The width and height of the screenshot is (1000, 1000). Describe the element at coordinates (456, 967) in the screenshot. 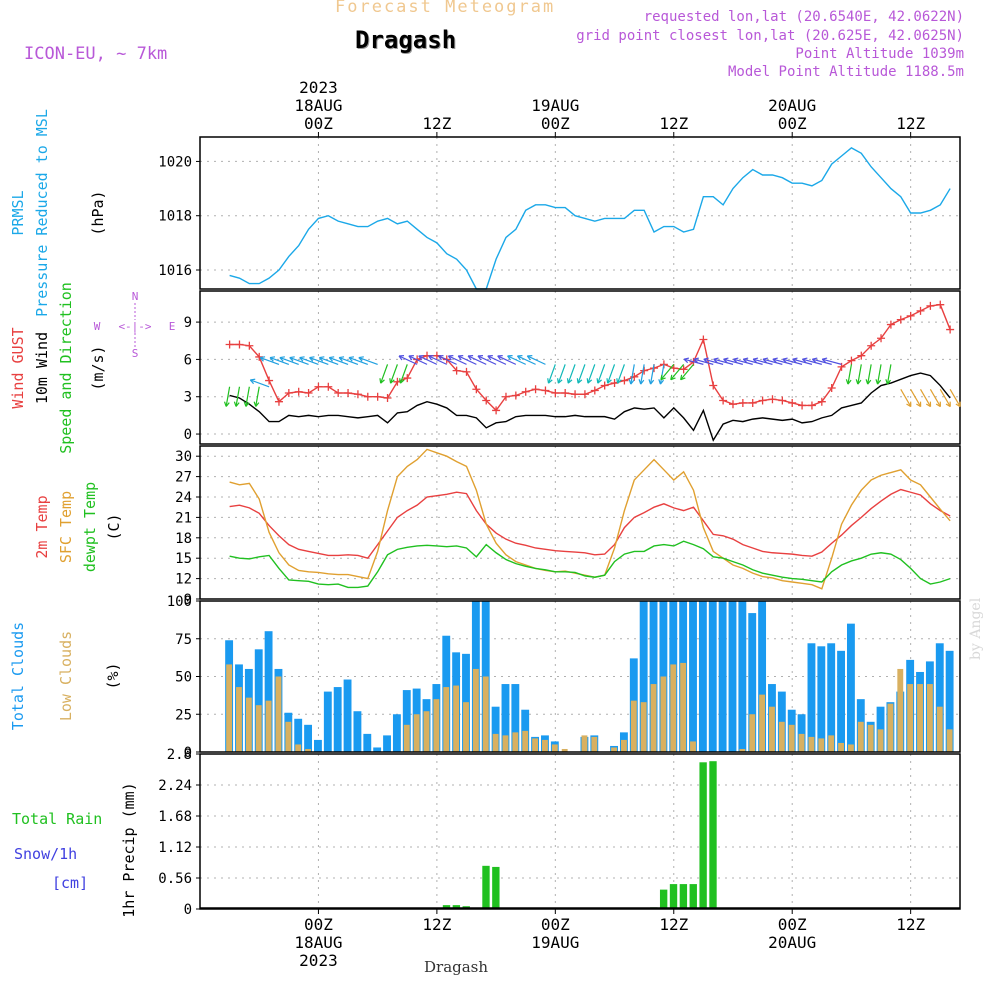

I see `footer-station: Dragash` at that location.